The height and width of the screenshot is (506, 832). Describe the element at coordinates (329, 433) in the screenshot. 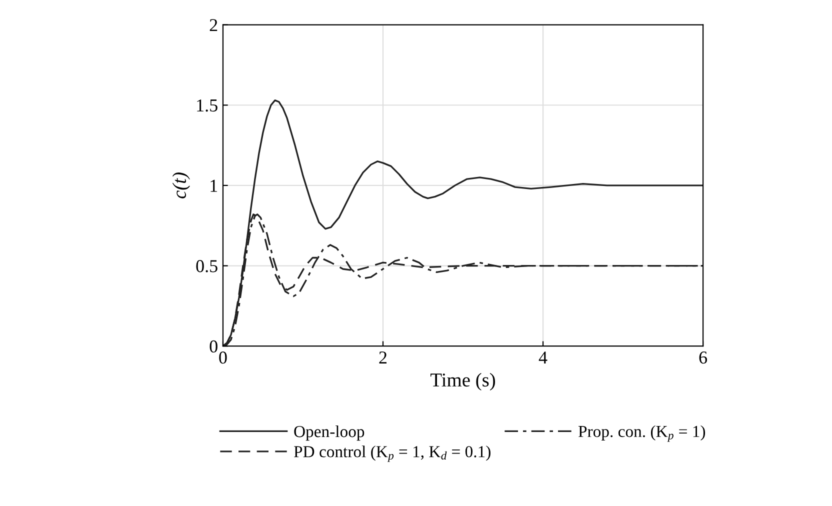

I see `legend-label: Open-loop` at that location.